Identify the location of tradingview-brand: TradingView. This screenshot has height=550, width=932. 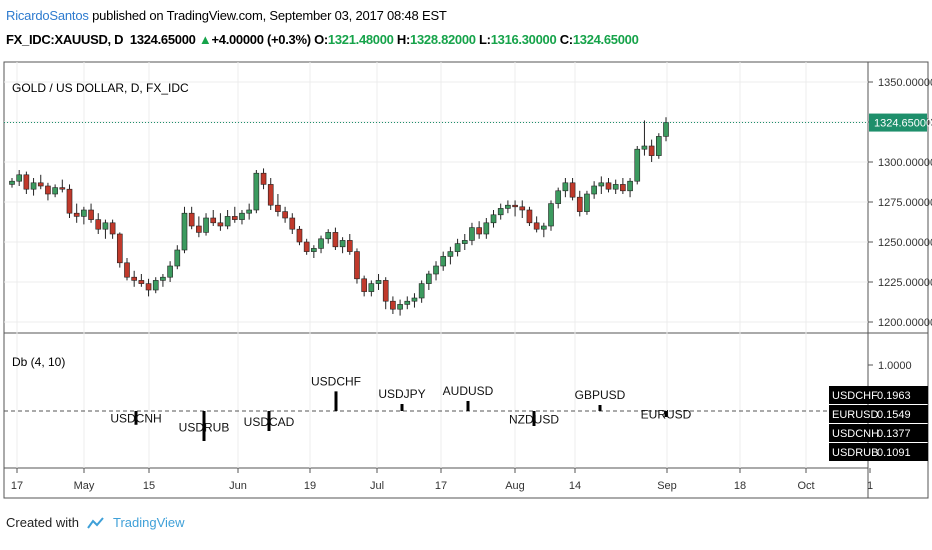
(148, 522).